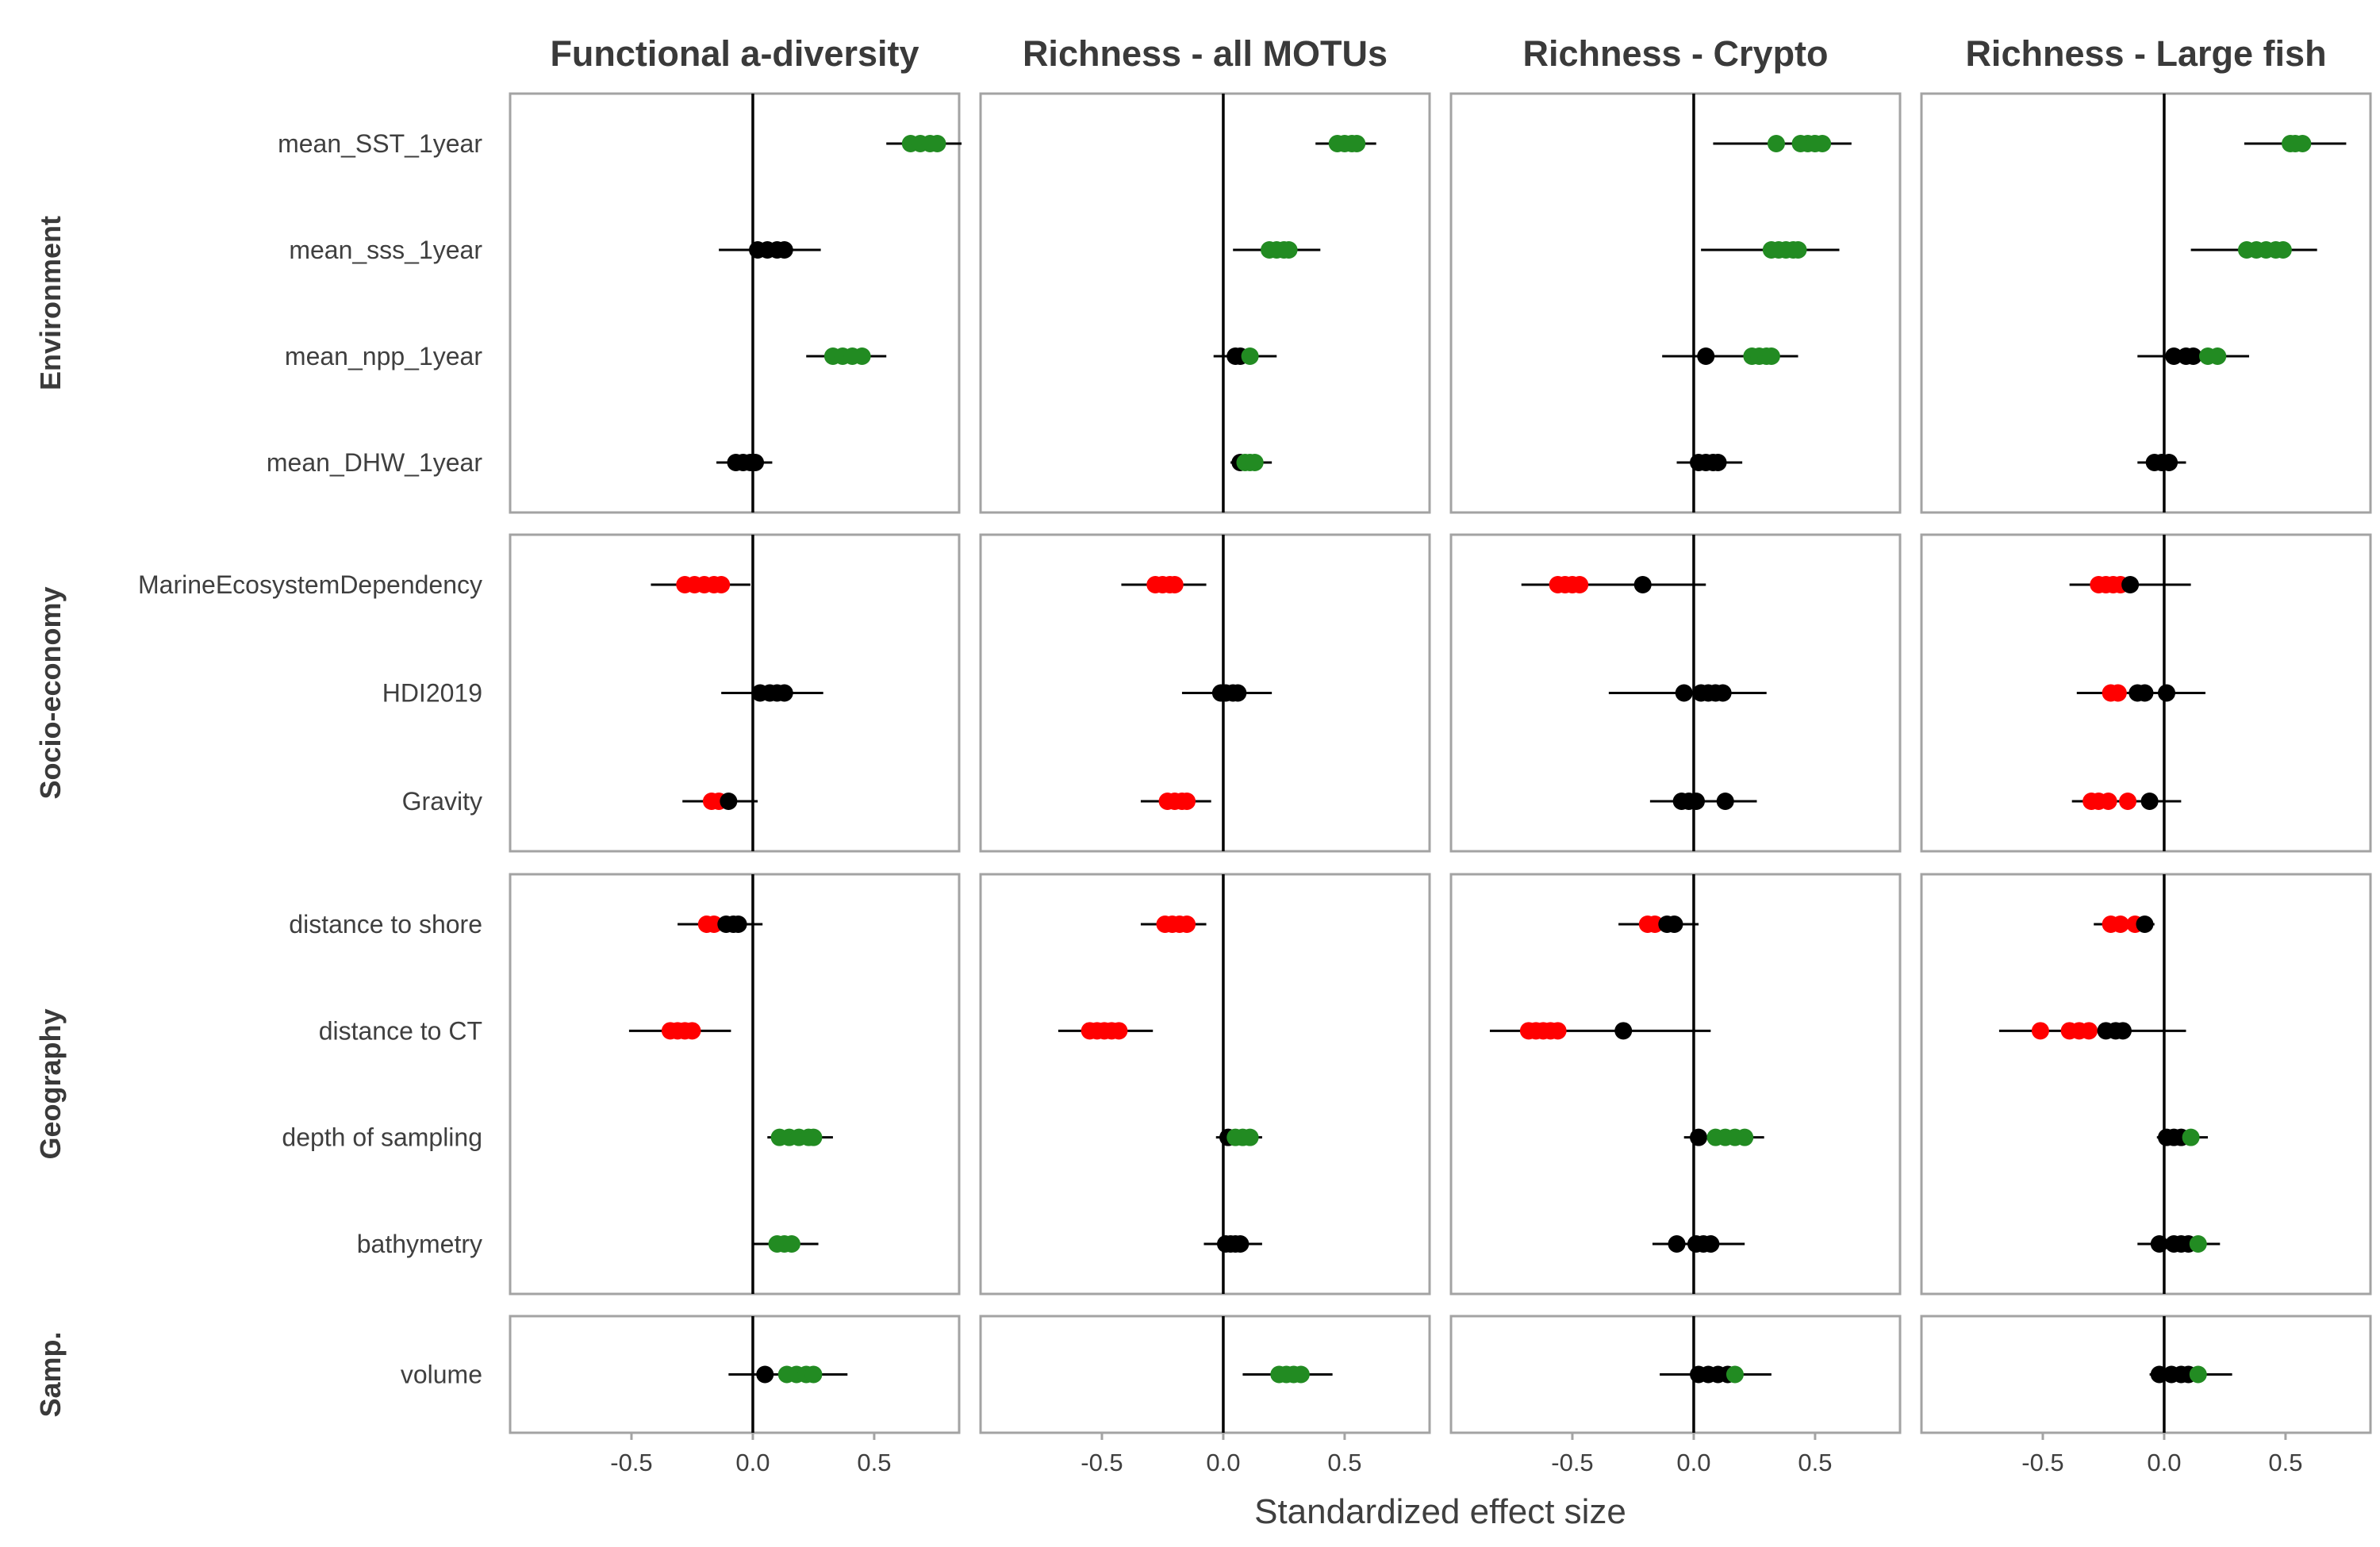  Describe the element at coordinates (310, 584) in the screenshot. I see `variable-label-marineecosystemdependency: MarineEcosystemDependency` at that location.